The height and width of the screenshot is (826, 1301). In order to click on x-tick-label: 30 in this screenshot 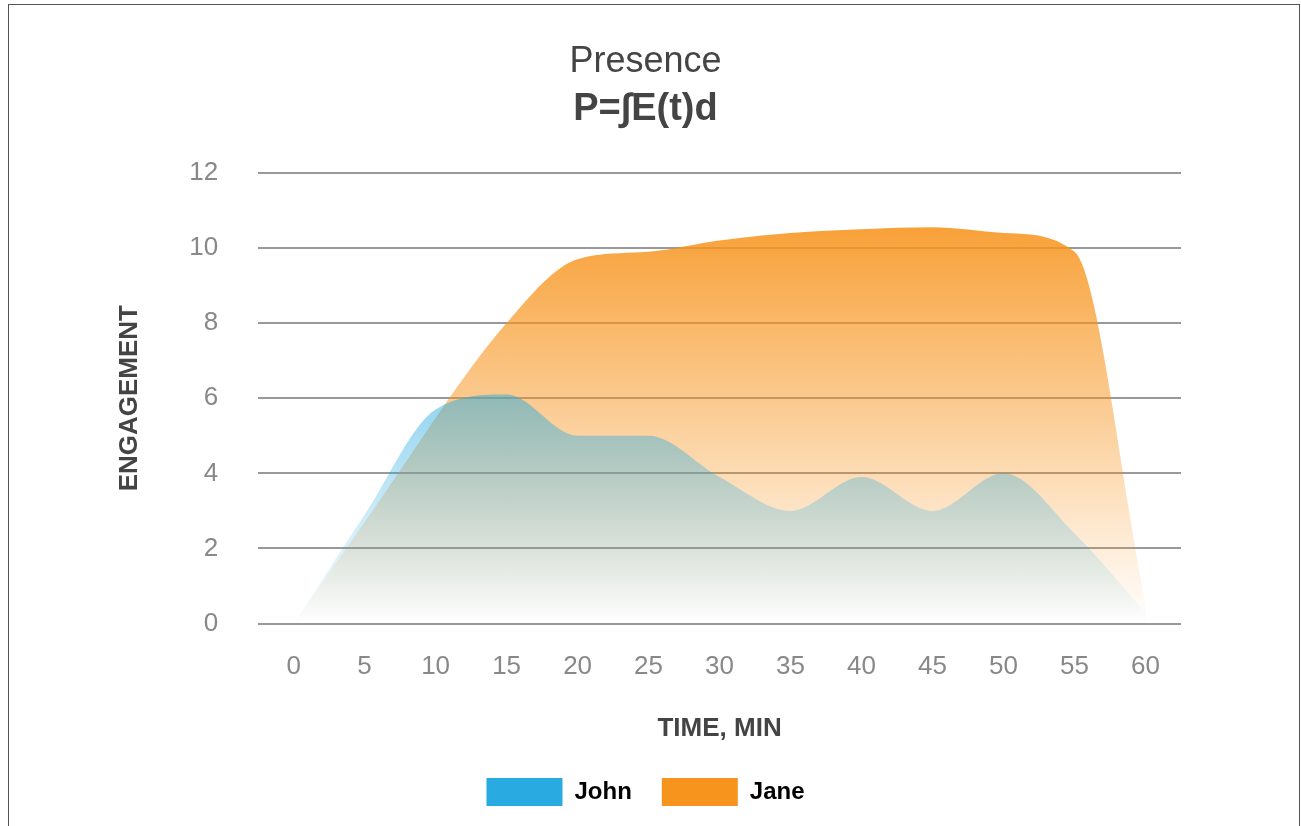, I will do `click(720, 665)`.